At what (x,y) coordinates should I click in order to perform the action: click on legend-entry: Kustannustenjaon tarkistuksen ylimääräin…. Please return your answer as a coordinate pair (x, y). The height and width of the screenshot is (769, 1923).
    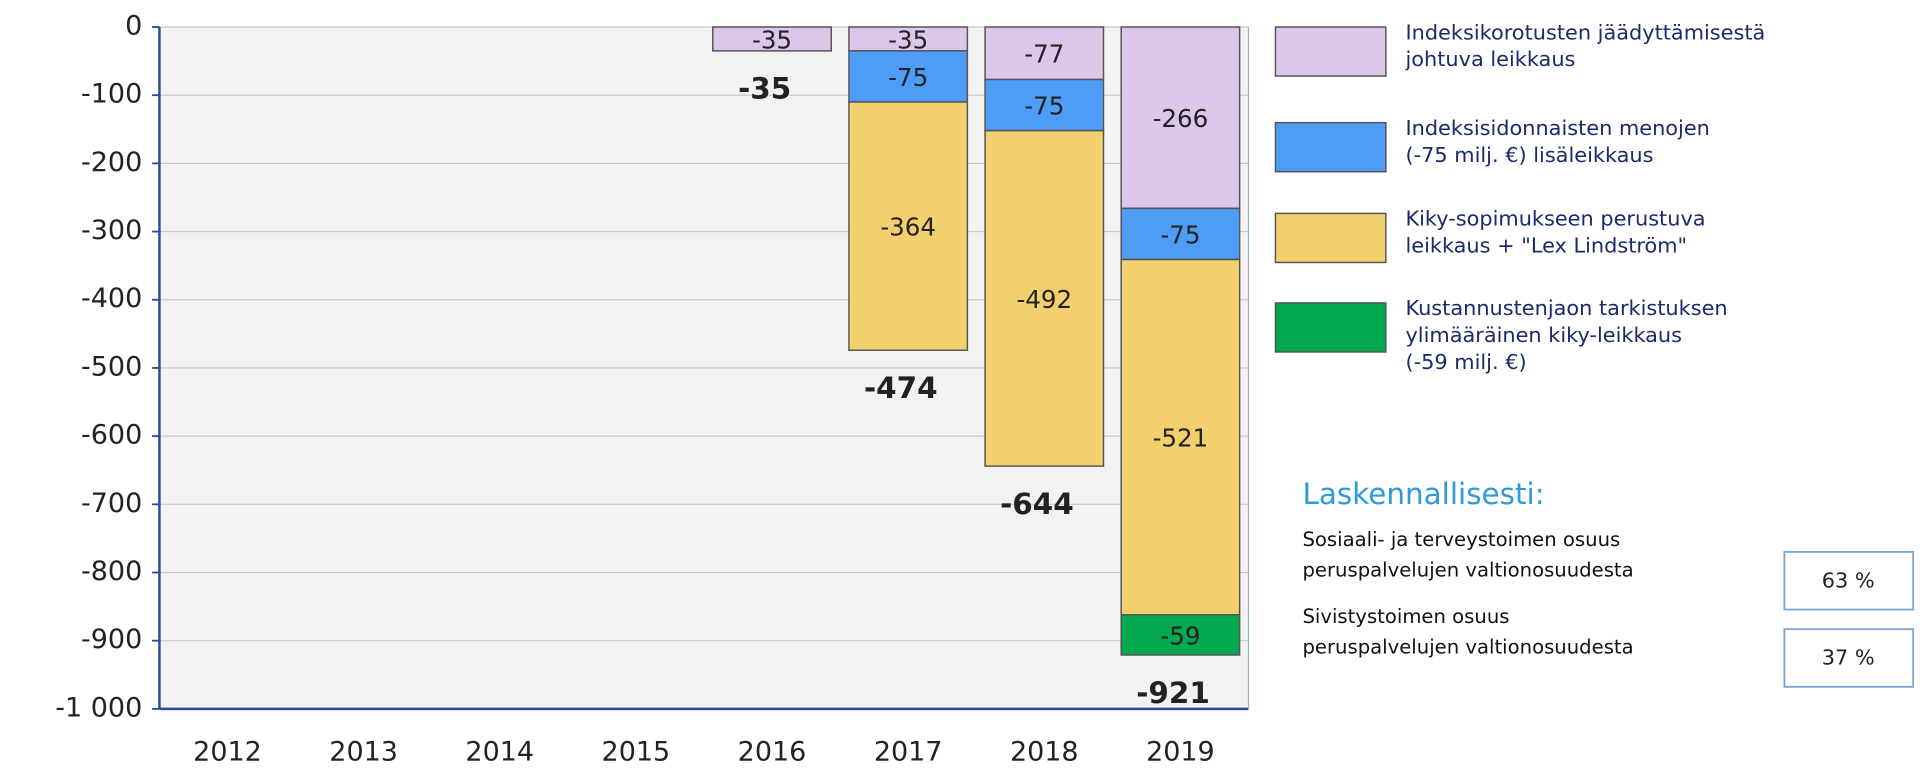
    Looking at the image, I should click on (1662, 336).